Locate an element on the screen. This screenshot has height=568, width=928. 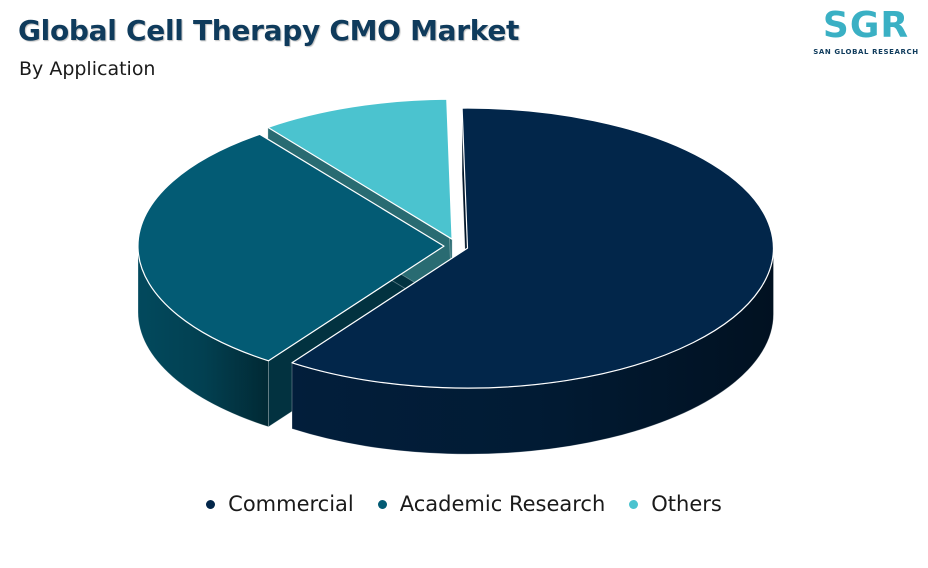
logo-mark: SGR is located at coordinates (866, 25).